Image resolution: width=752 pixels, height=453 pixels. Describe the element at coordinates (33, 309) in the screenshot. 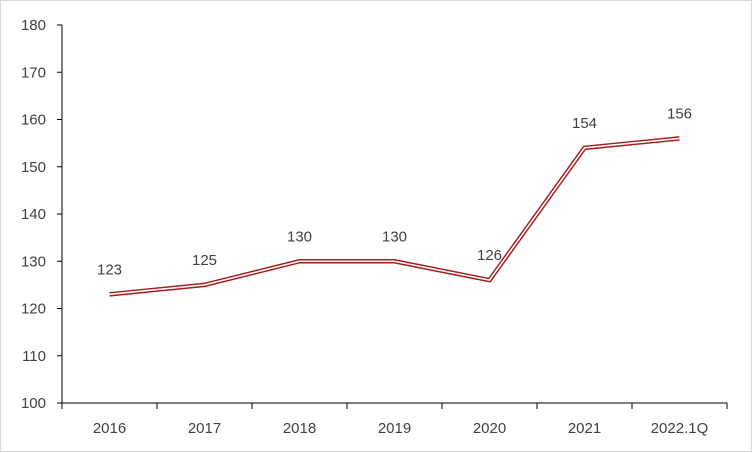

I see `y-tick-label: 120` at that location.